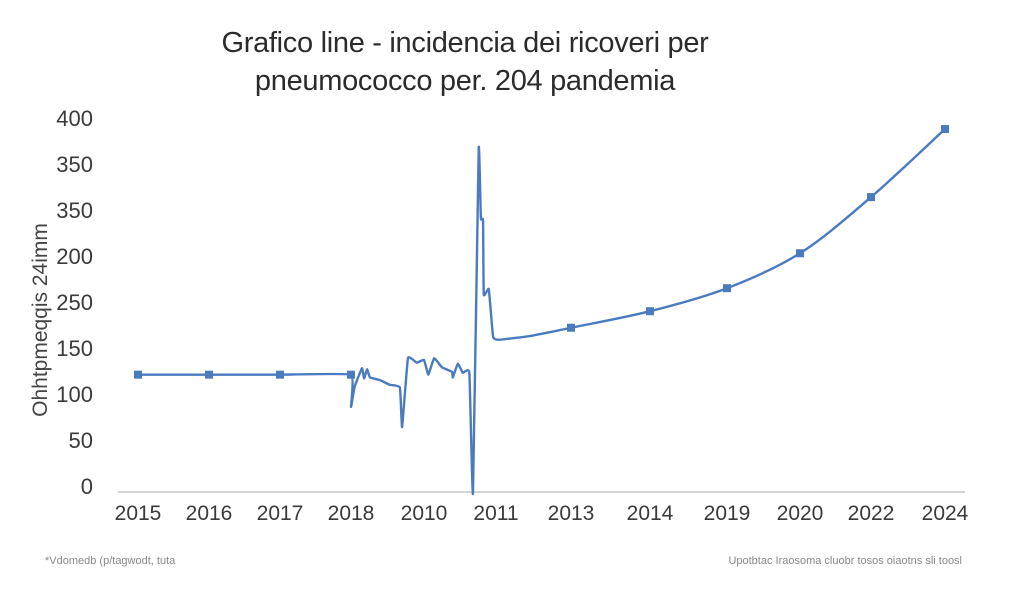  I want to click on x-tick-label: 2022, so click(871, 513).